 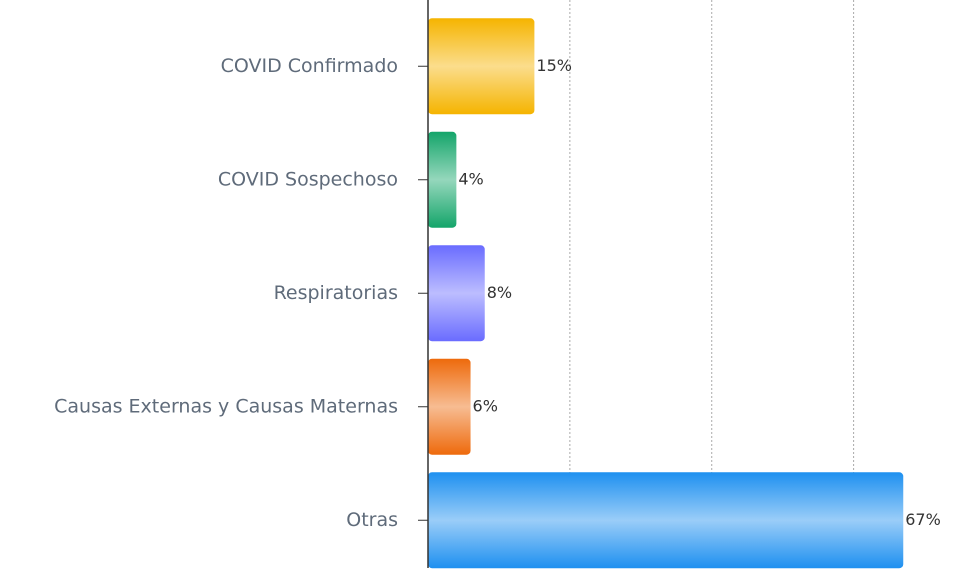 I want to click on value-label: 67%, so click(x=923, y=519).